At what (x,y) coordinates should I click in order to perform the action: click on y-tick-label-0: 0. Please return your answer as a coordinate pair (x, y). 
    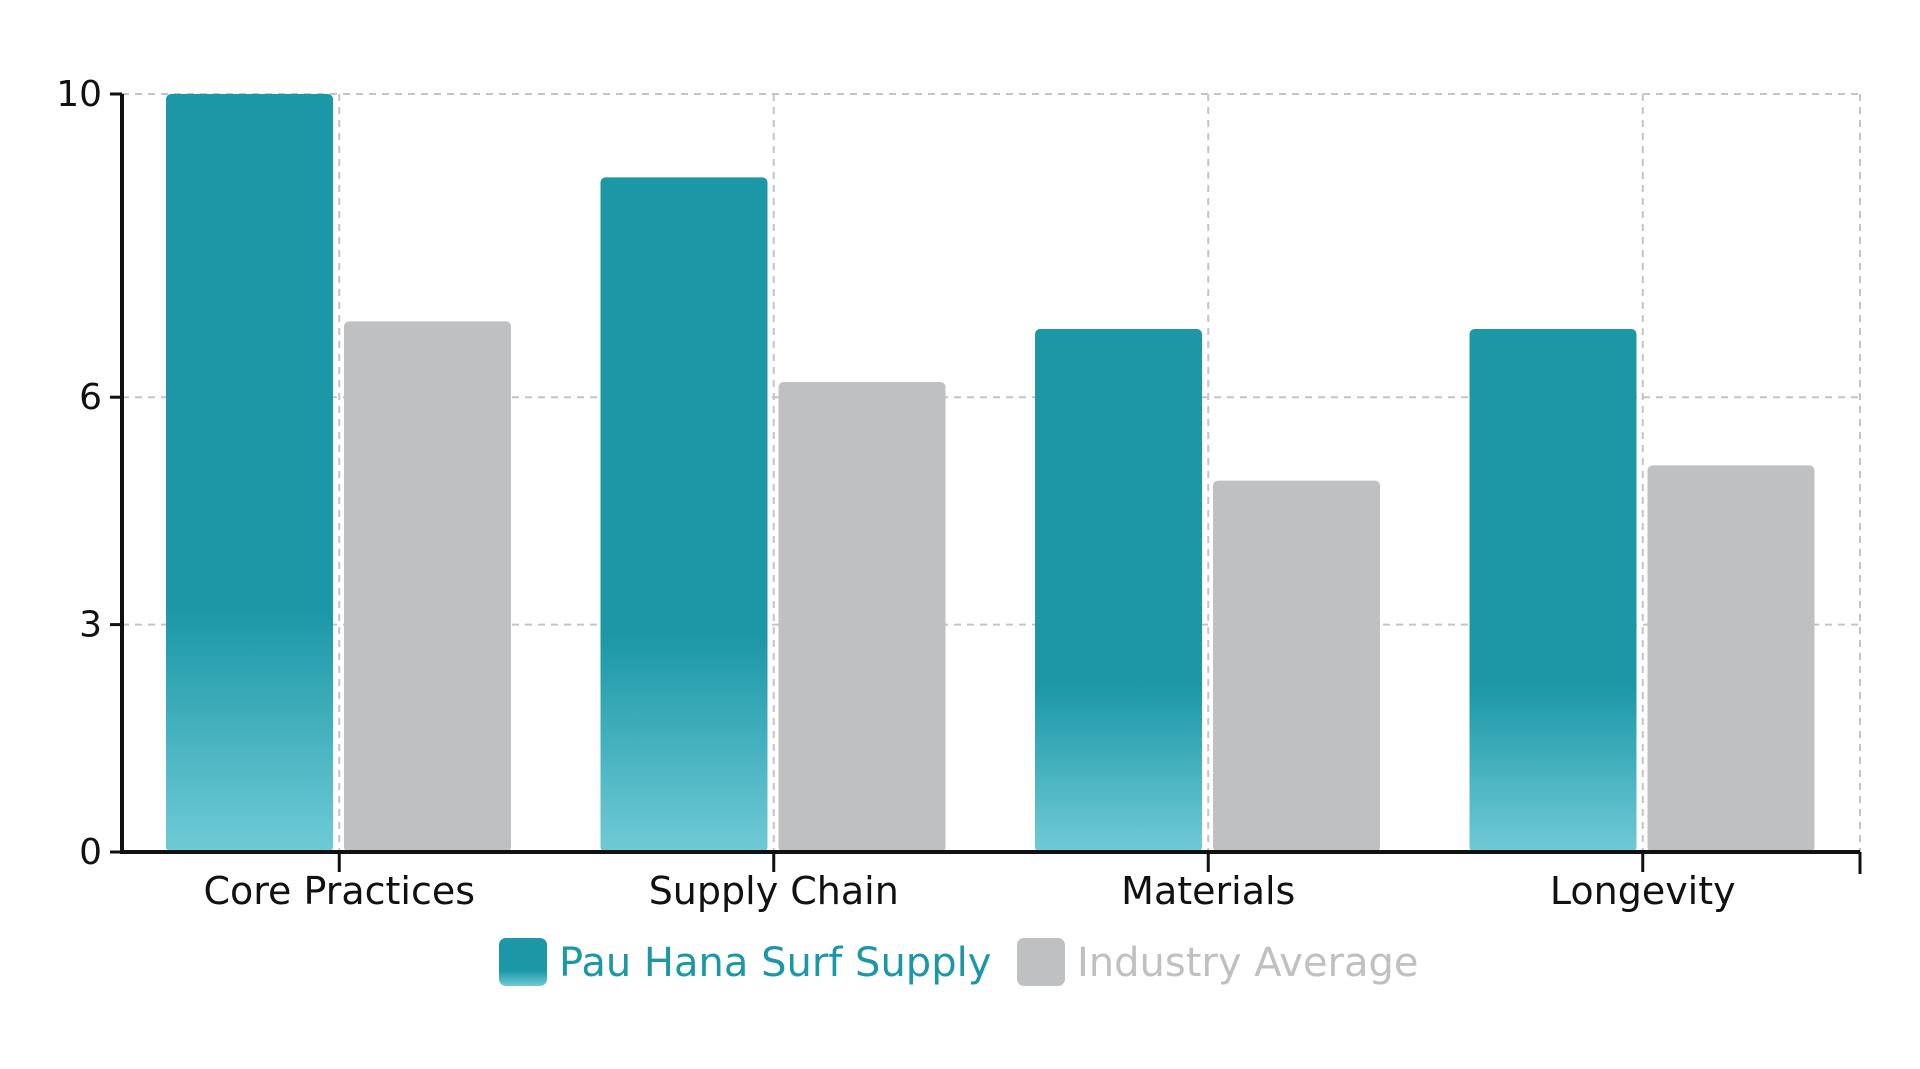
    Looking at the image, I should click on (90, 852).